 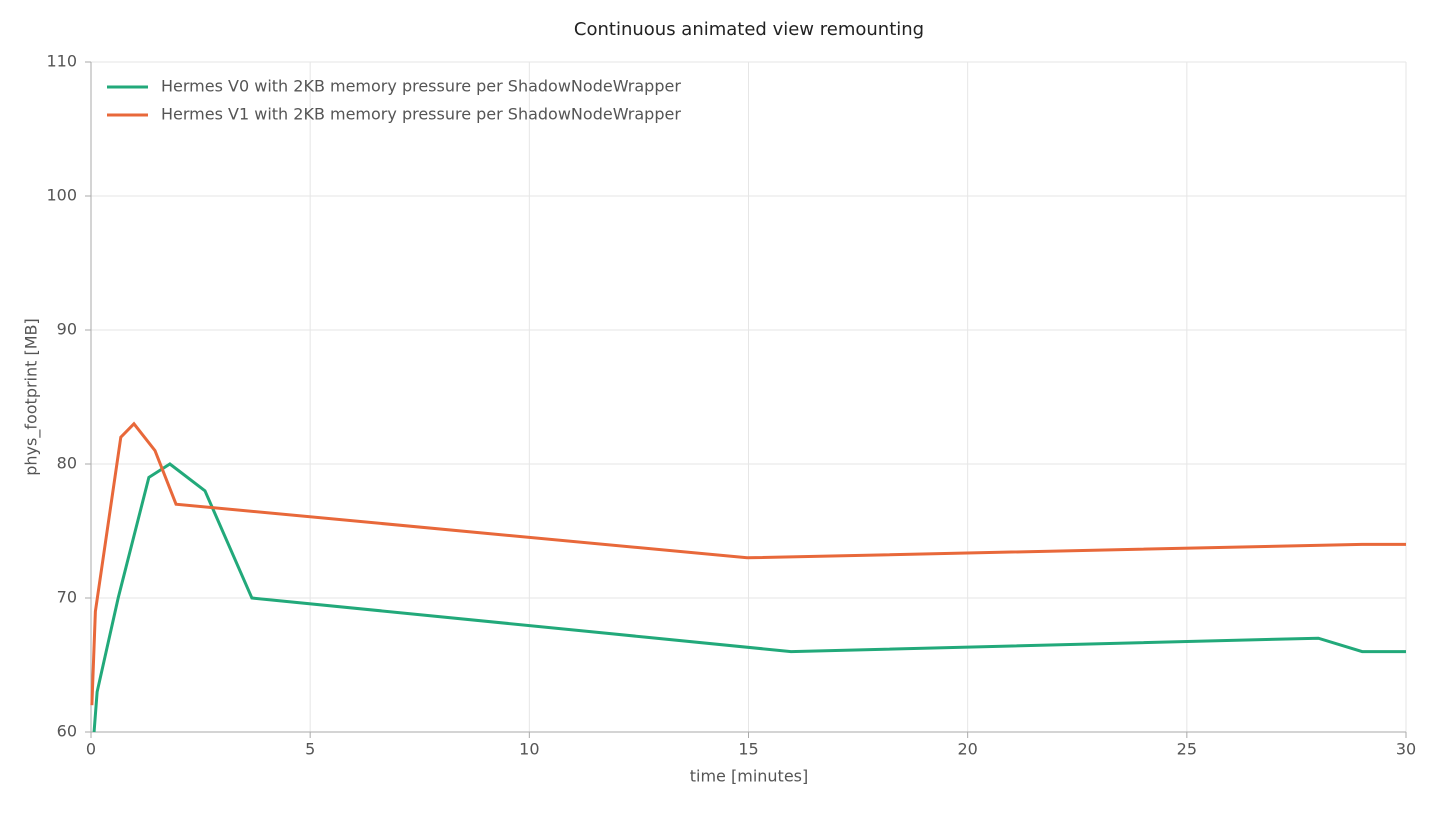 What do you see at coordinates (67, 731) in the screenshot?
I see `y-tick-label: 60` at bounding box center [67, 731].